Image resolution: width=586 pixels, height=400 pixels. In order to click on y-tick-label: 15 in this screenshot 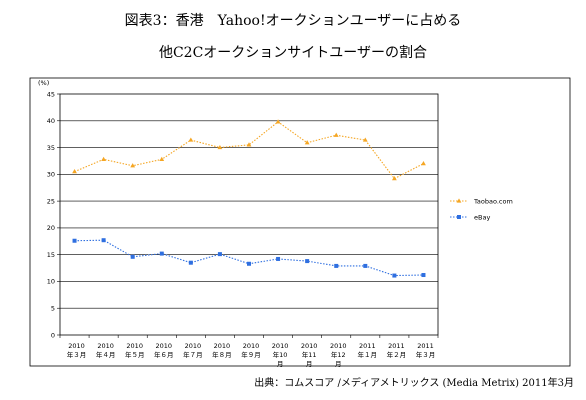, I will do `click(51, 255)`.